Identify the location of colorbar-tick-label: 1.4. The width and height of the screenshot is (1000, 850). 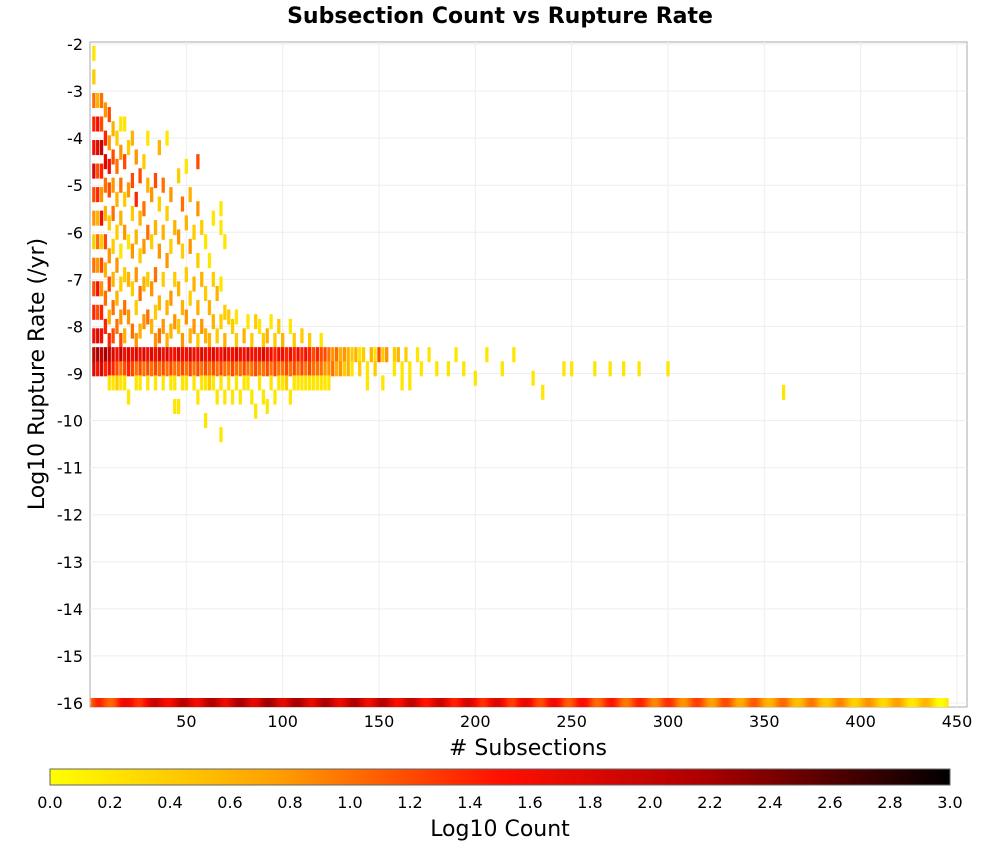
(469, 802).